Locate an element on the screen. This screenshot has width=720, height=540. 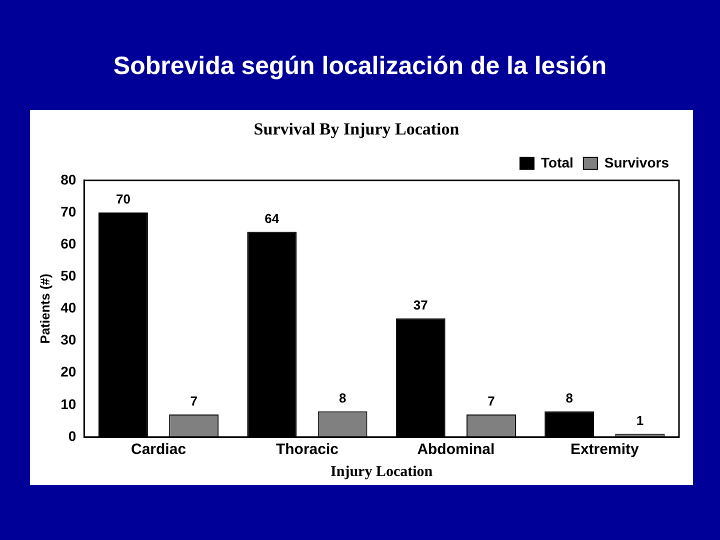
data-label: 1 is located at coordinates (640, 420).